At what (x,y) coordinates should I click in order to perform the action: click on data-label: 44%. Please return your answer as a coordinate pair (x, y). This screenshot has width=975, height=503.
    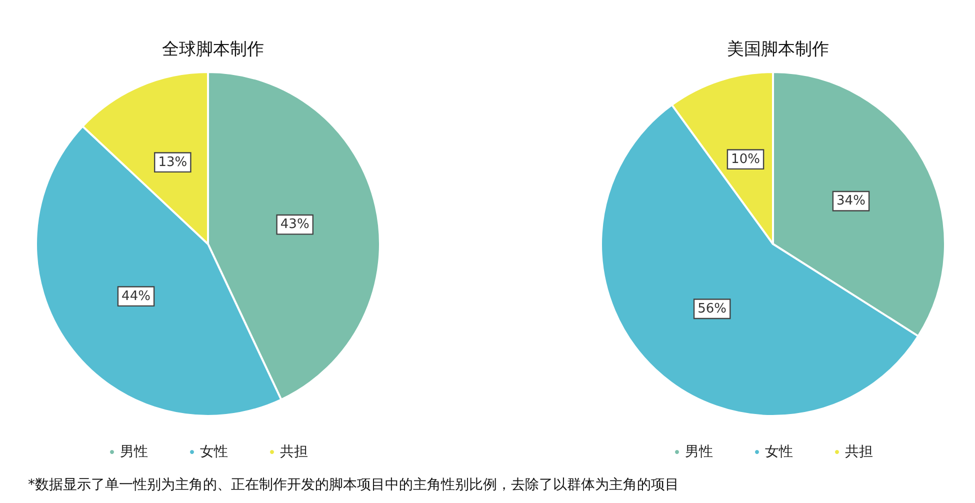
    Looking at the image, I should click on (136, 296).